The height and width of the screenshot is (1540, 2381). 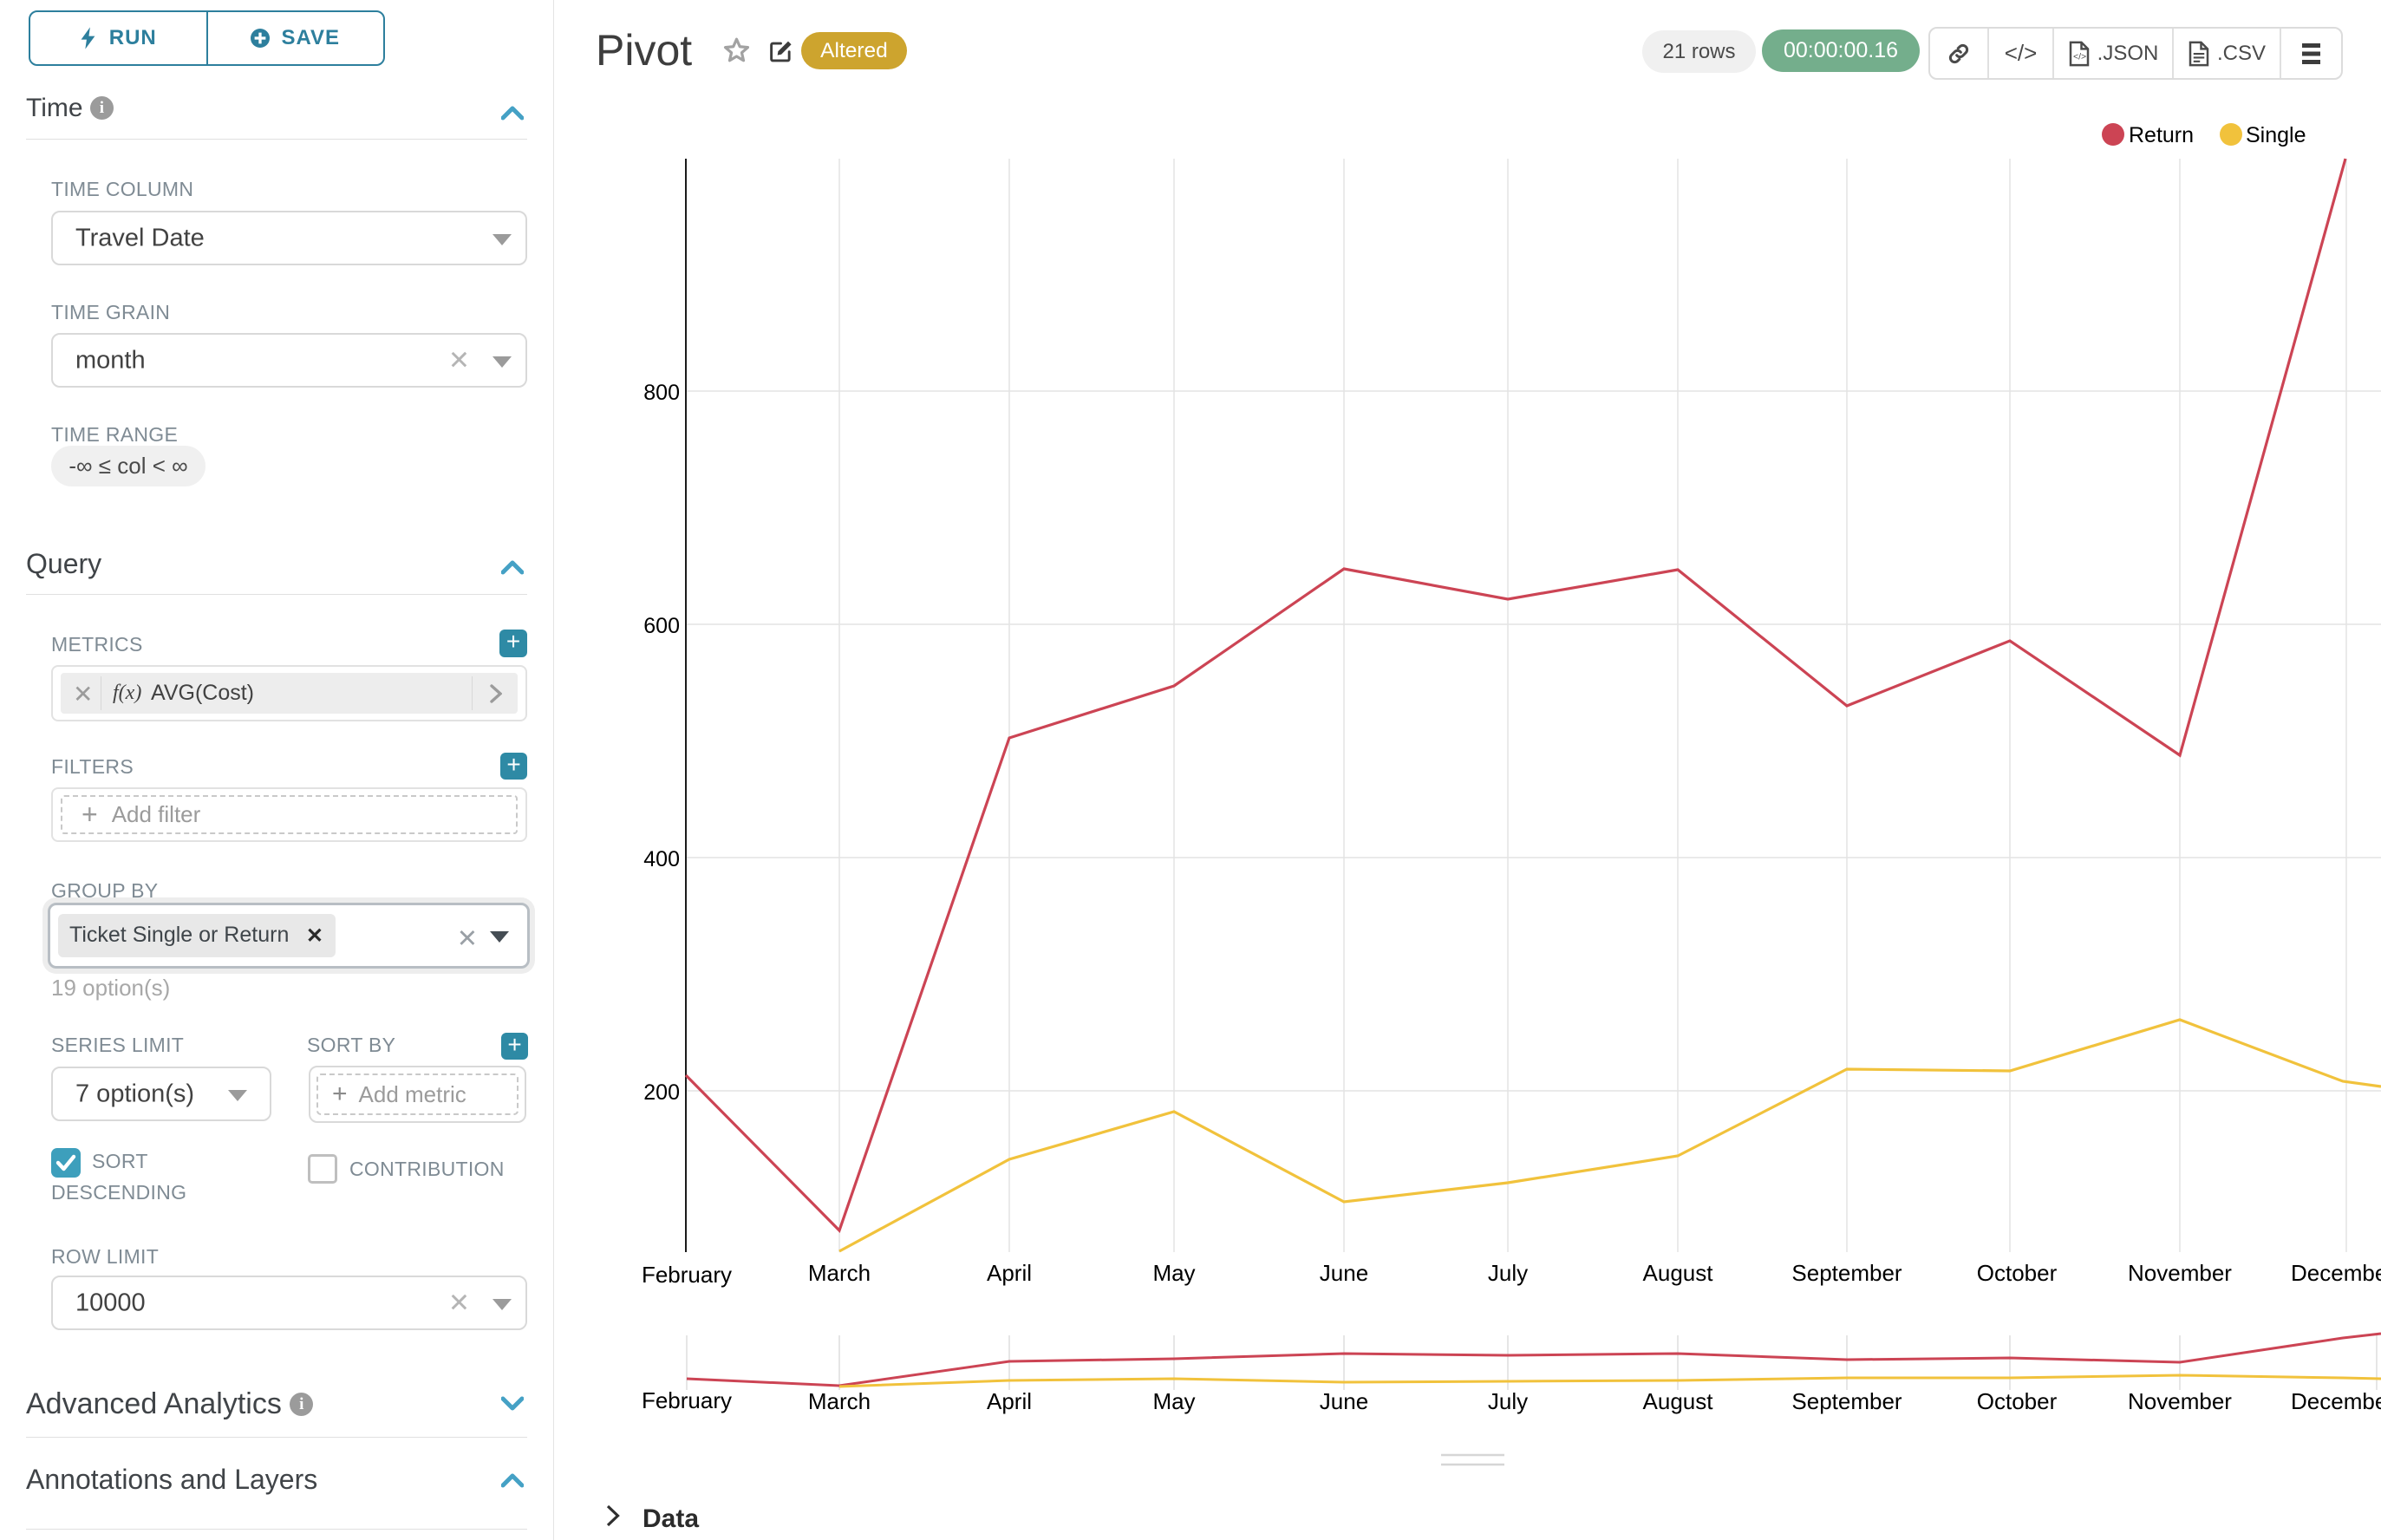 What do you see at coordinates (662, 626) in the screenshot?
I see `svg-text: 600` at bounding box center [662, 626].